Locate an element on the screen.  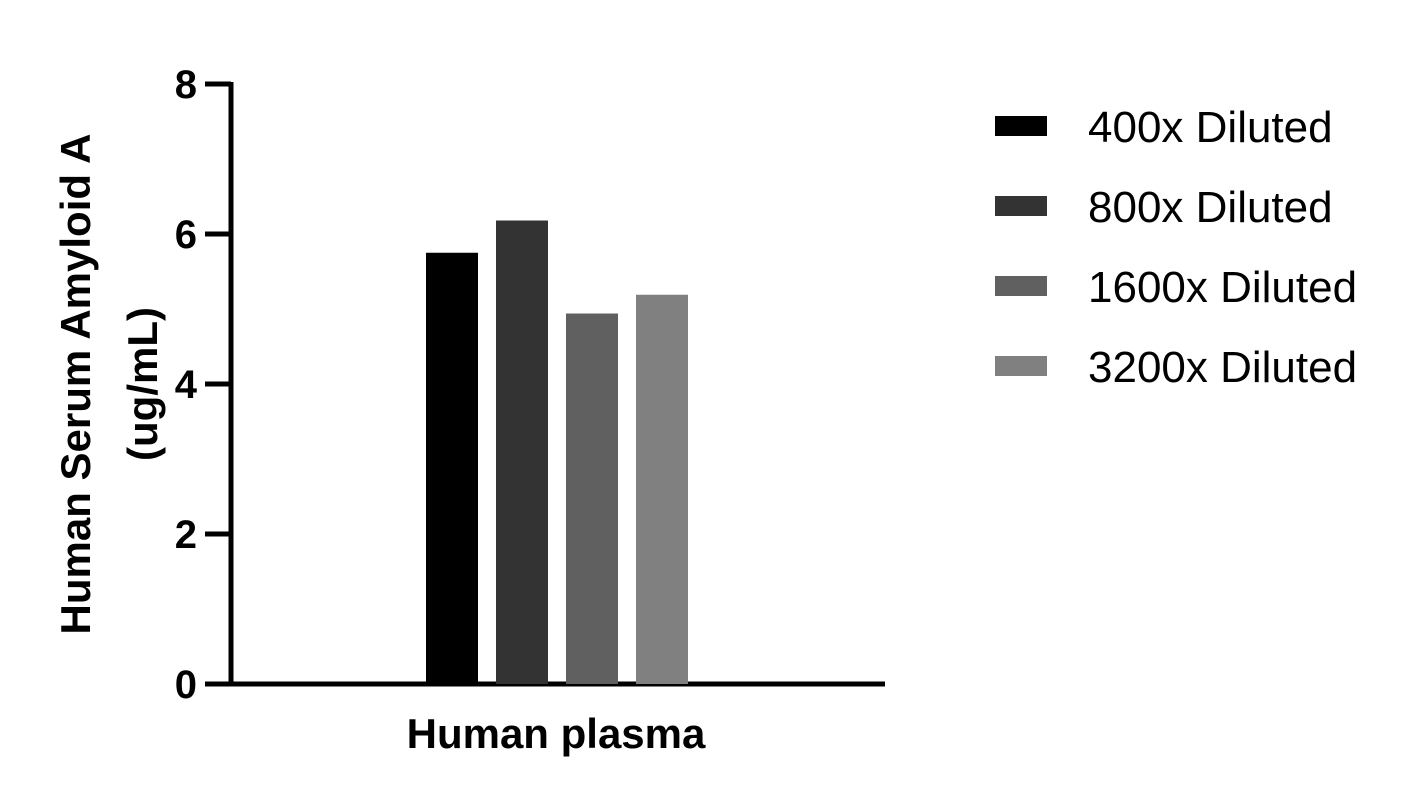
y-axis-ticks: 0 2 4 6 8 is located at coordinates (203, 385).